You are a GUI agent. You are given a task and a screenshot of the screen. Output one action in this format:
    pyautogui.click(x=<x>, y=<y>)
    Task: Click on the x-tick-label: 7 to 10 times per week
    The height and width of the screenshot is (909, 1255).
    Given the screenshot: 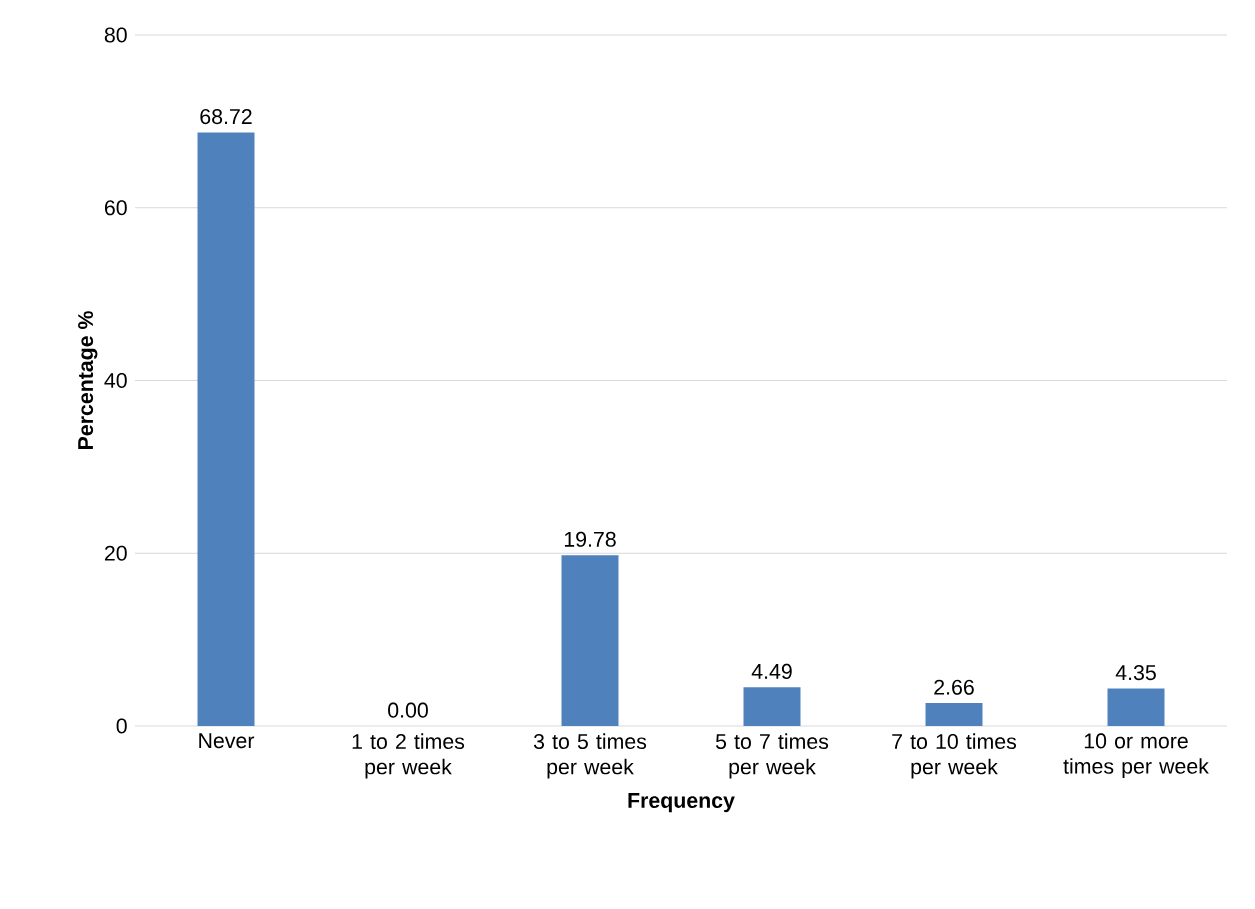 What is the action you would take?
    pyautogui.click(x=954, y=756)
    